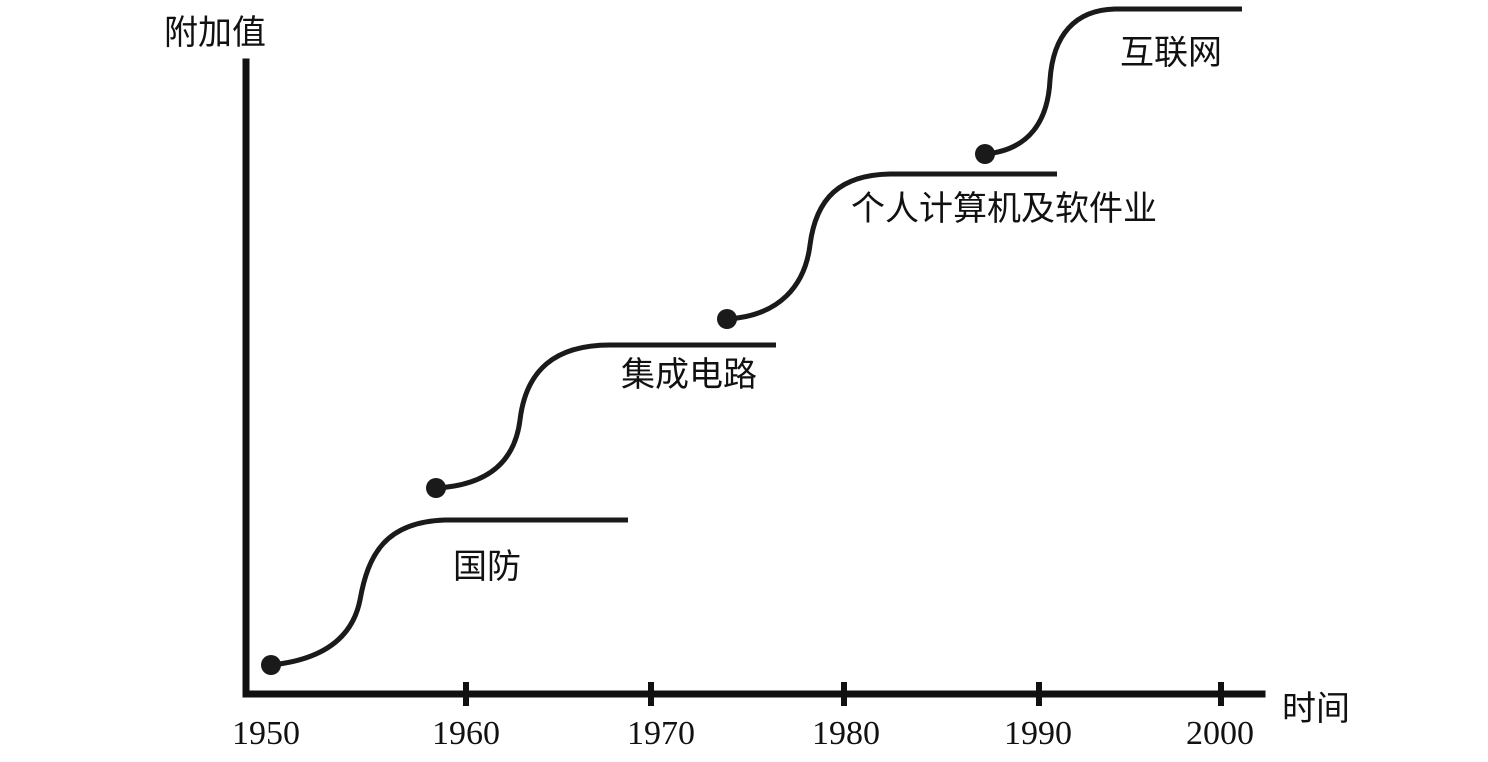 The width and height of the screenshot is (1488, 762). What do you see at coordinates (466, 733) in the screenshot?
I see `tick-label-1960: 1960` at bounding box center [466, 733].